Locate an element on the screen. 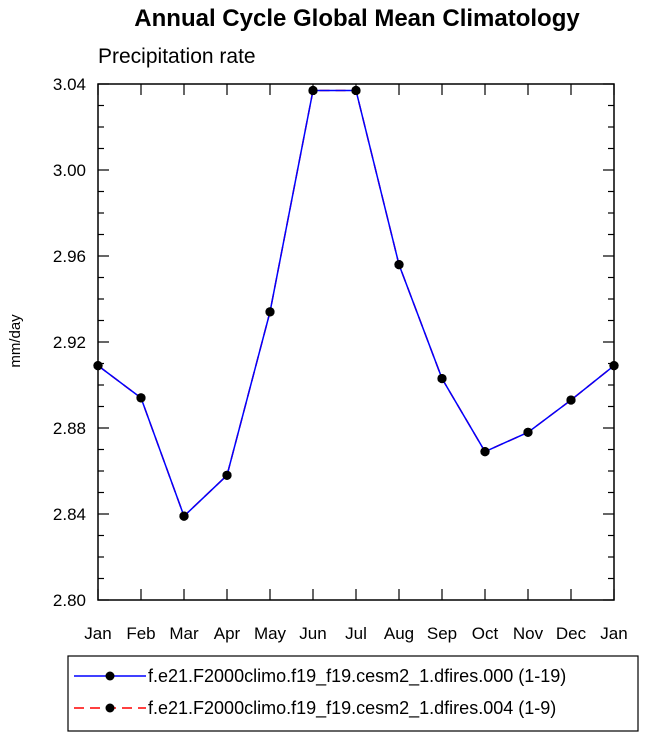  chart-subtitle: Precipitation rate is located at coordinates (177, 56).